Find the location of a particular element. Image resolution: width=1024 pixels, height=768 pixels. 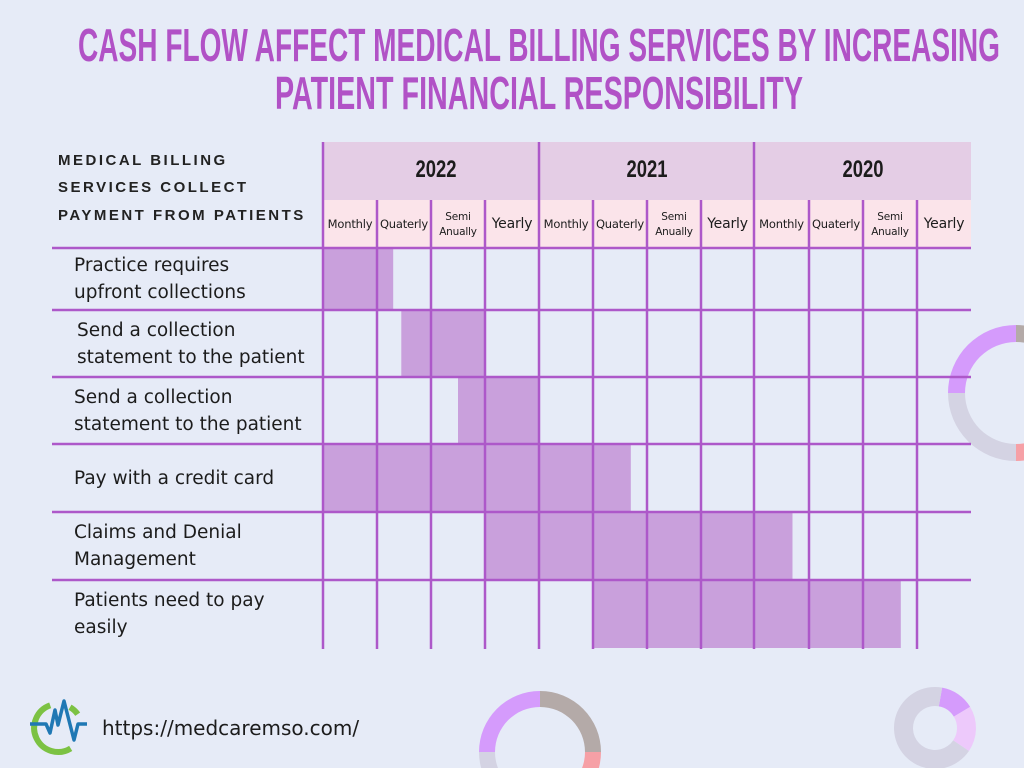

task-row-label: Practice requires upfront collections is located at coordinates (174, 279).